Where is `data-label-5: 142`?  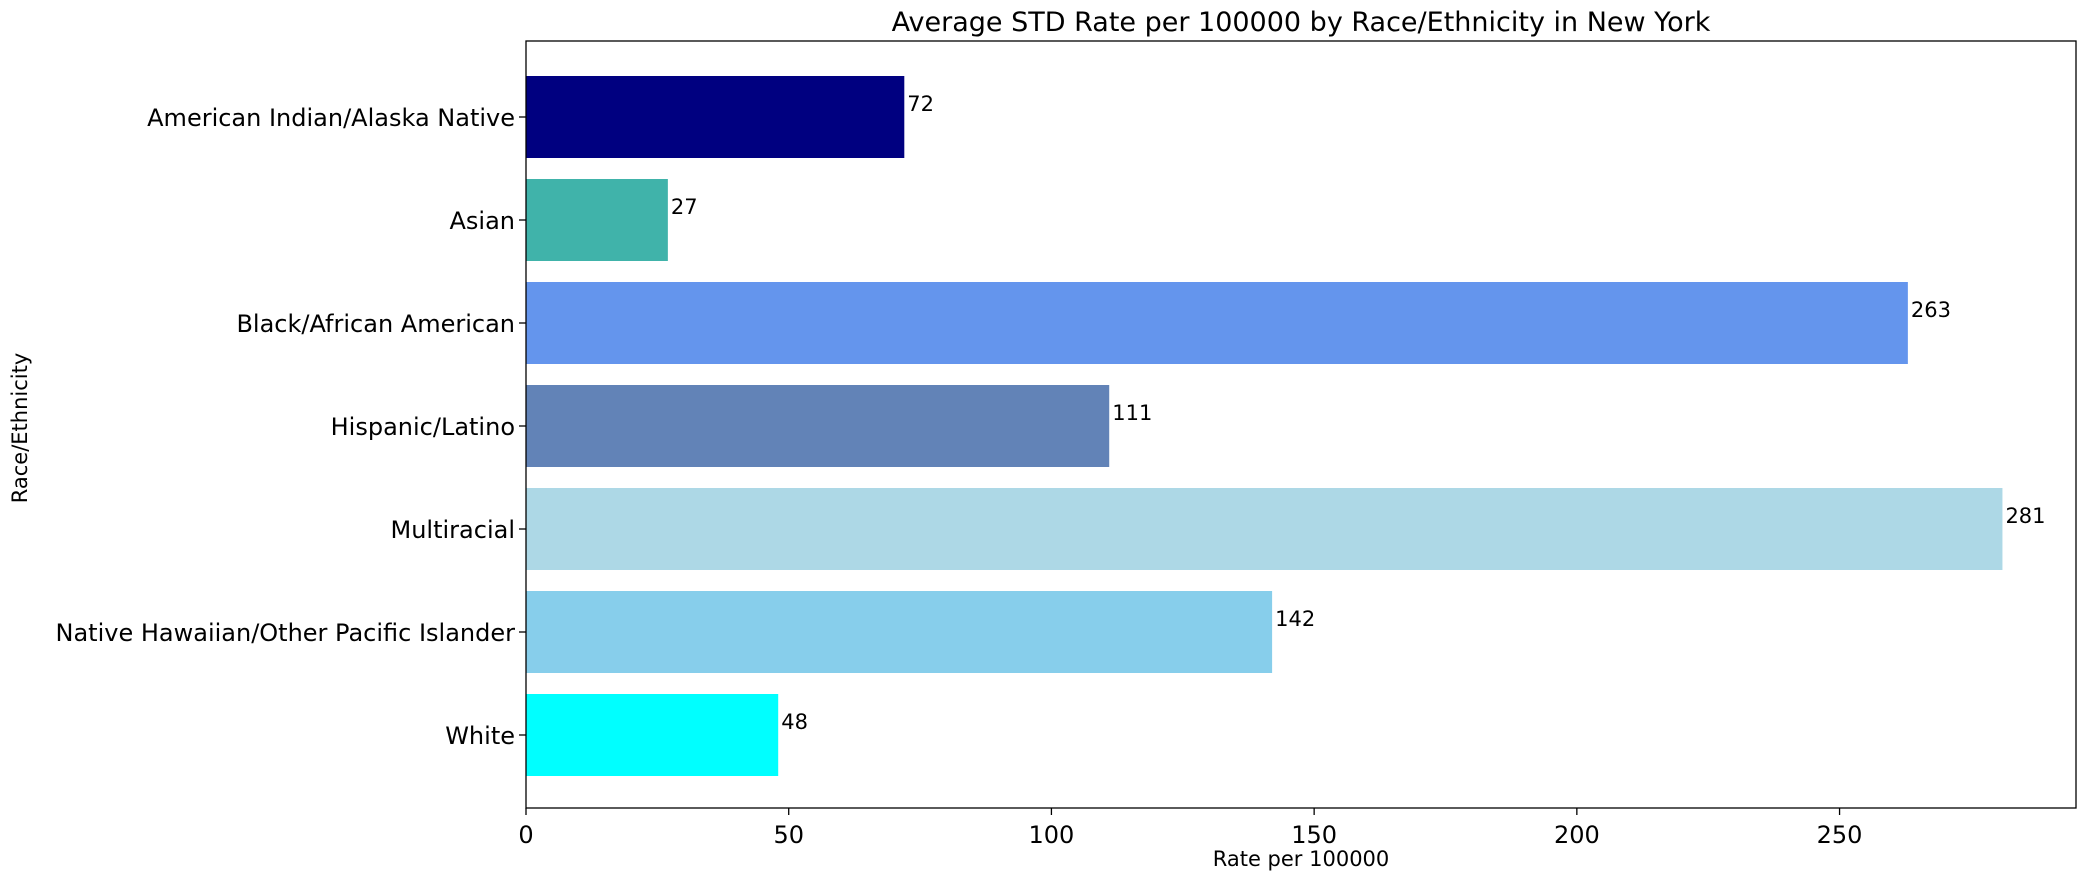
data-label-5: 142 is located at coordinates (1295, 619).